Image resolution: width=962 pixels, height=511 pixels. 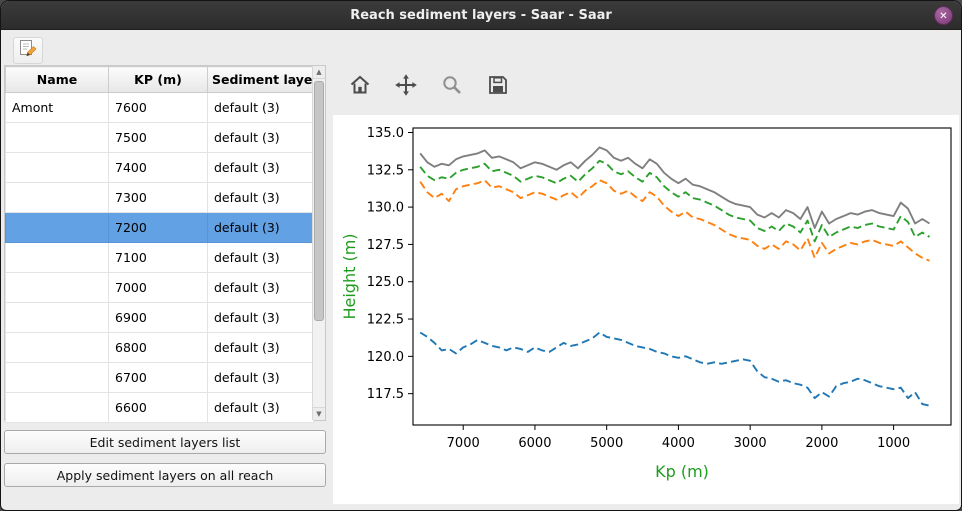 I want to click on svg-text: 3000, so click(x=750, y=443).